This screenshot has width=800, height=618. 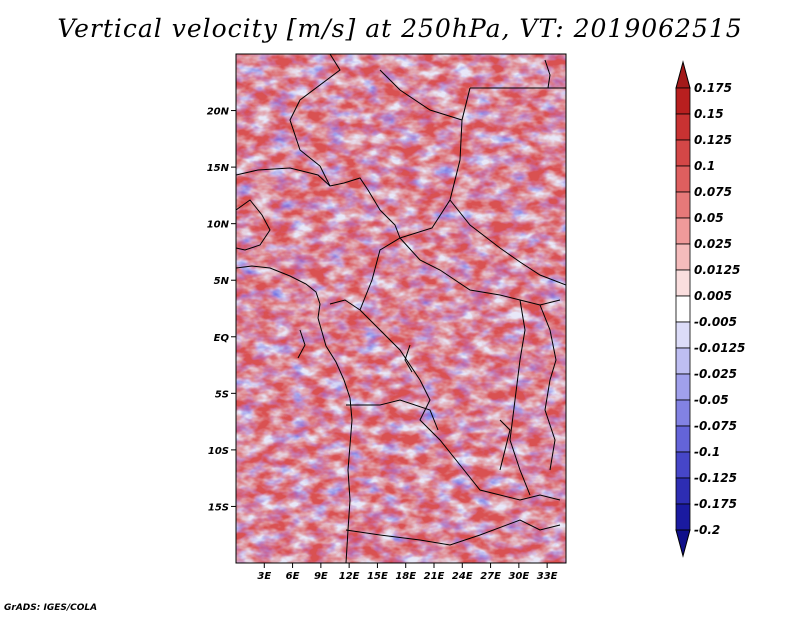 What do you see at coordinates (715, 478) in the screenshot?
I see `colorbar-label: -0.125` at bounding box center [715, 478].